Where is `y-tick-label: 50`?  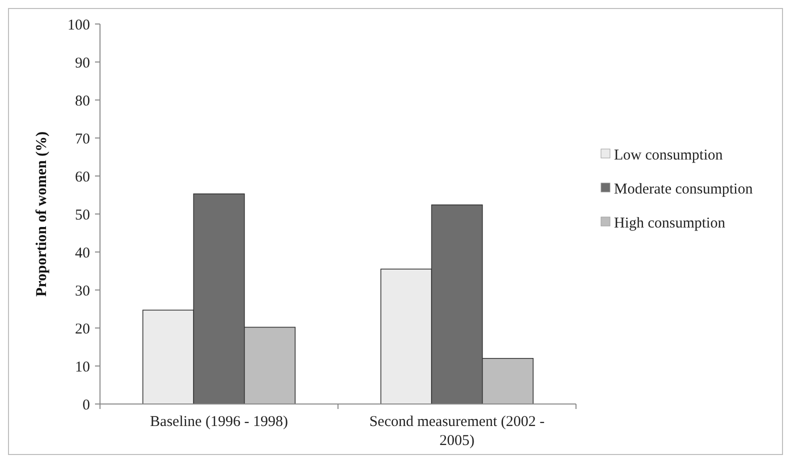
y-tick-label: 50 is located at coordinates (82, 215).